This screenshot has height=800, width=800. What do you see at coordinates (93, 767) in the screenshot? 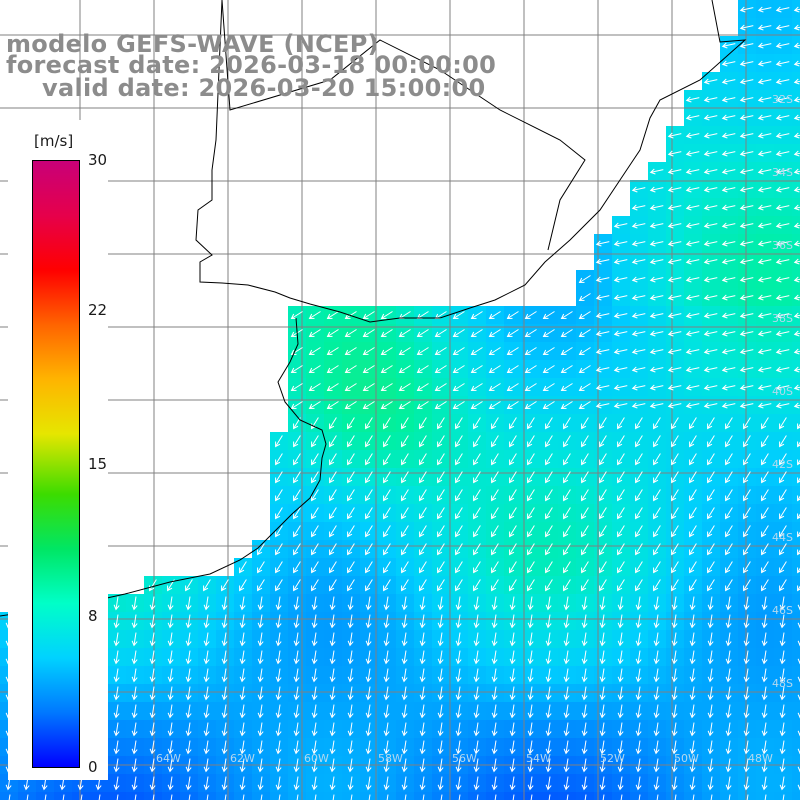
I see `legend-tick-0: 0` at bounding box center [93, 767].